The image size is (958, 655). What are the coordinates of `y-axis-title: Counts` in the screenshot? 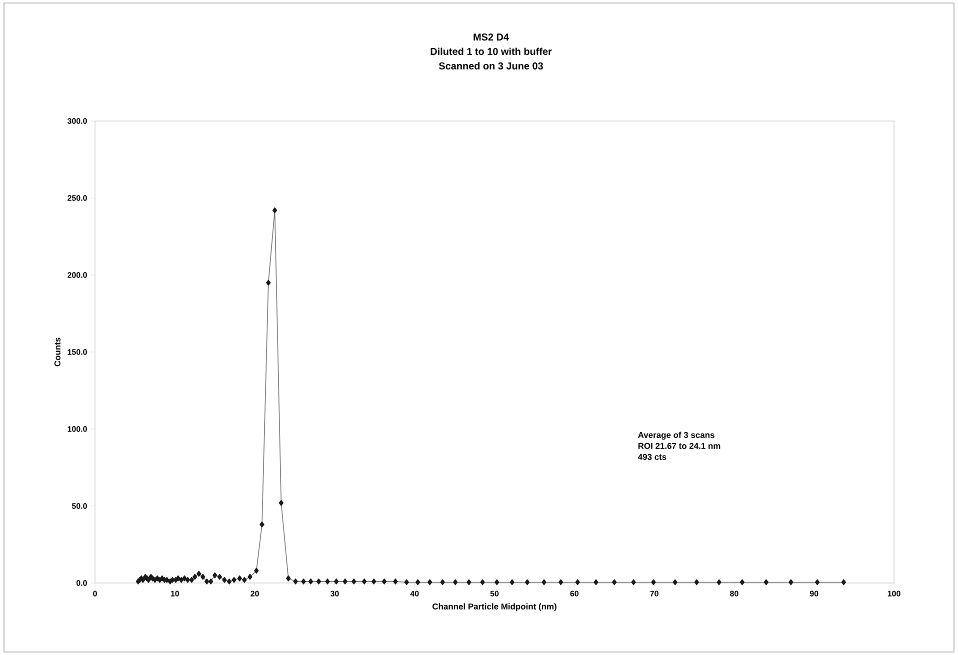 It's located at (57, 352).